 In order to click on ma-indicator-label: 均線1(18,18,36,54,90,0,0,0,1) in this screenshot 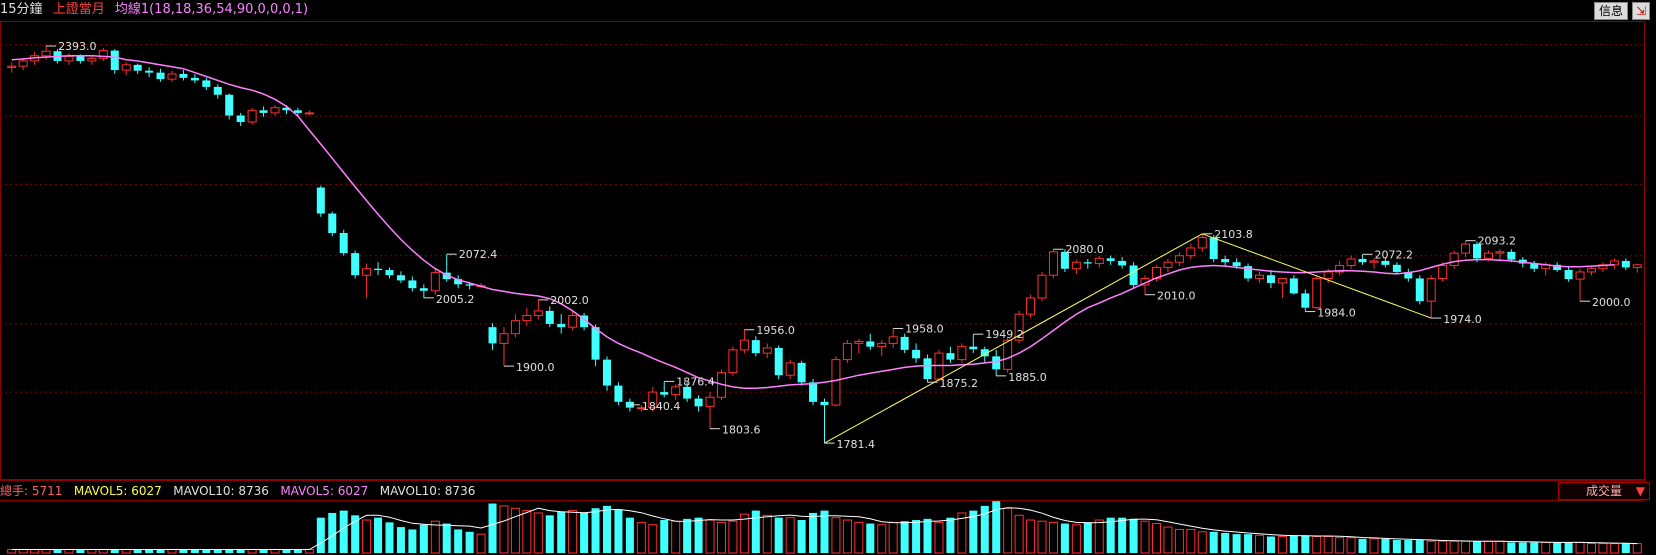, I will do `click(211, 9)`.